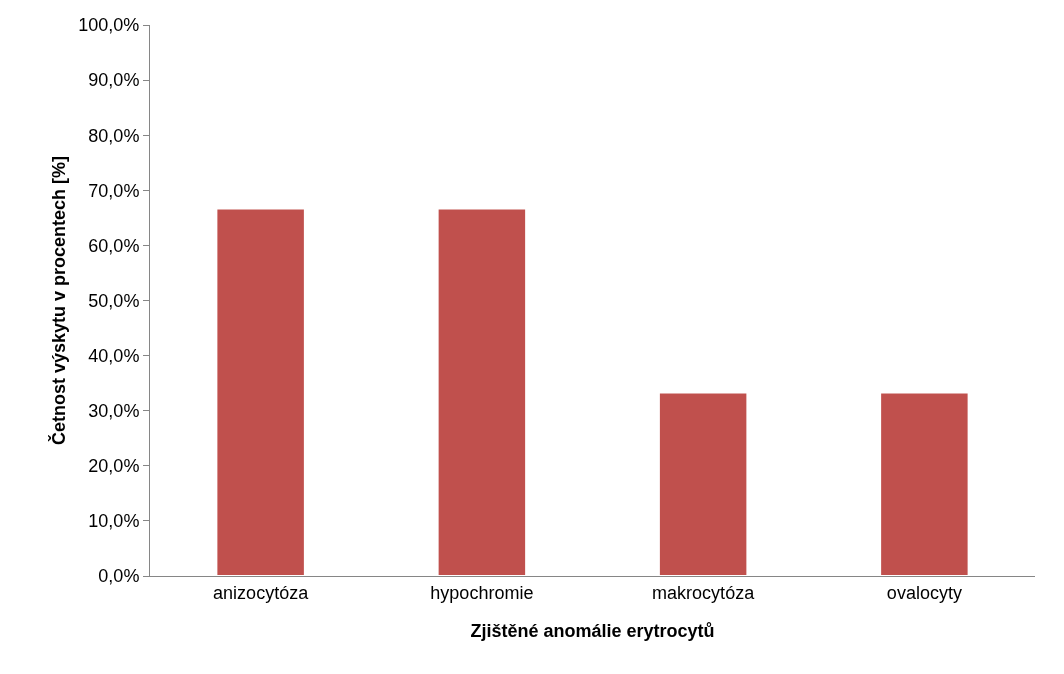  Describe the element at coordinates (592, 630) in the screenshot. I see `x-axis-title: Zjištěné anomálie erytrocytů` at that location.